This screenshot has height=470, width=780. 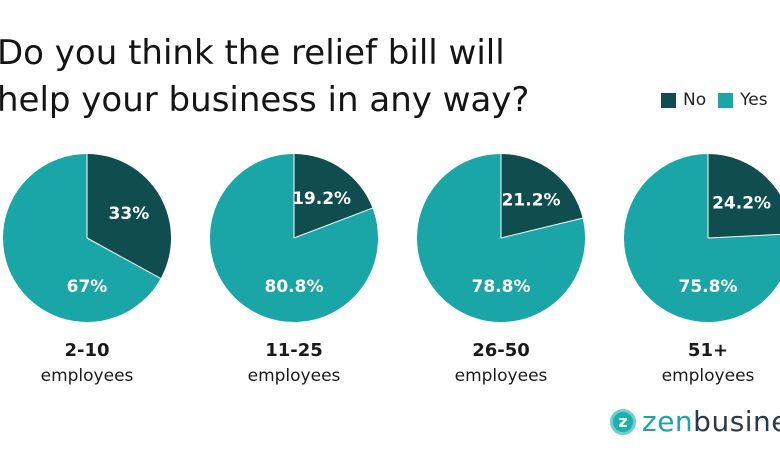 What do you see at coordinates (252, 53) in the screenshot?
I see `chart-title-line-1: Do you think the relief bill will` at bounding box center [252, 53].